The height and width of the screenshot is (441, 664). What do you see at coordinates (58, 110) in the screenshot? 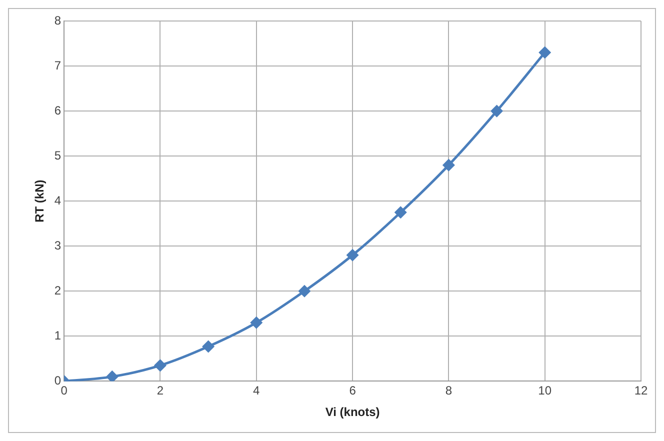
I see `y-tick-label: 6` at bounding box center [58, 110].